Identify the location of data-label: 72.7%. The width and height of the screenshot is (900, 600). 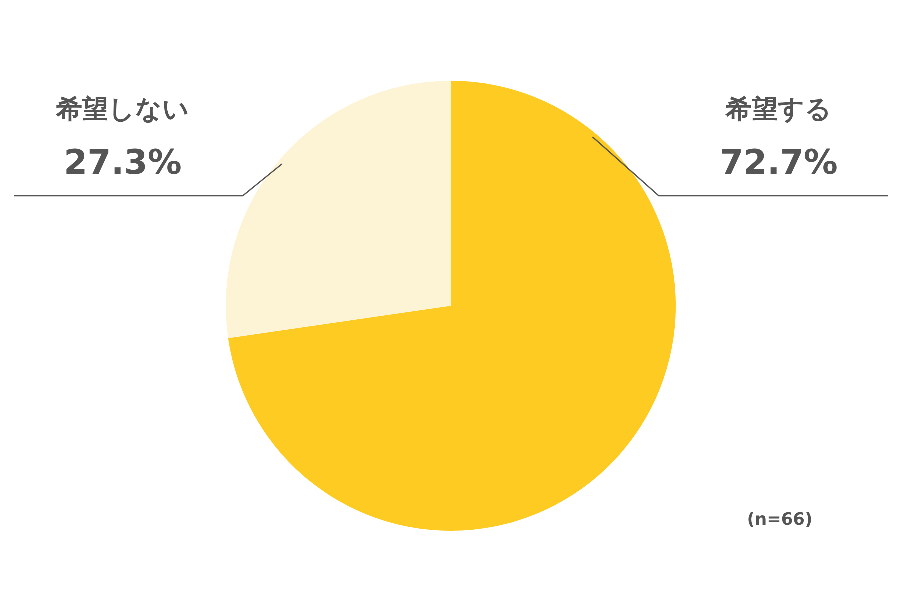
(779, 163).